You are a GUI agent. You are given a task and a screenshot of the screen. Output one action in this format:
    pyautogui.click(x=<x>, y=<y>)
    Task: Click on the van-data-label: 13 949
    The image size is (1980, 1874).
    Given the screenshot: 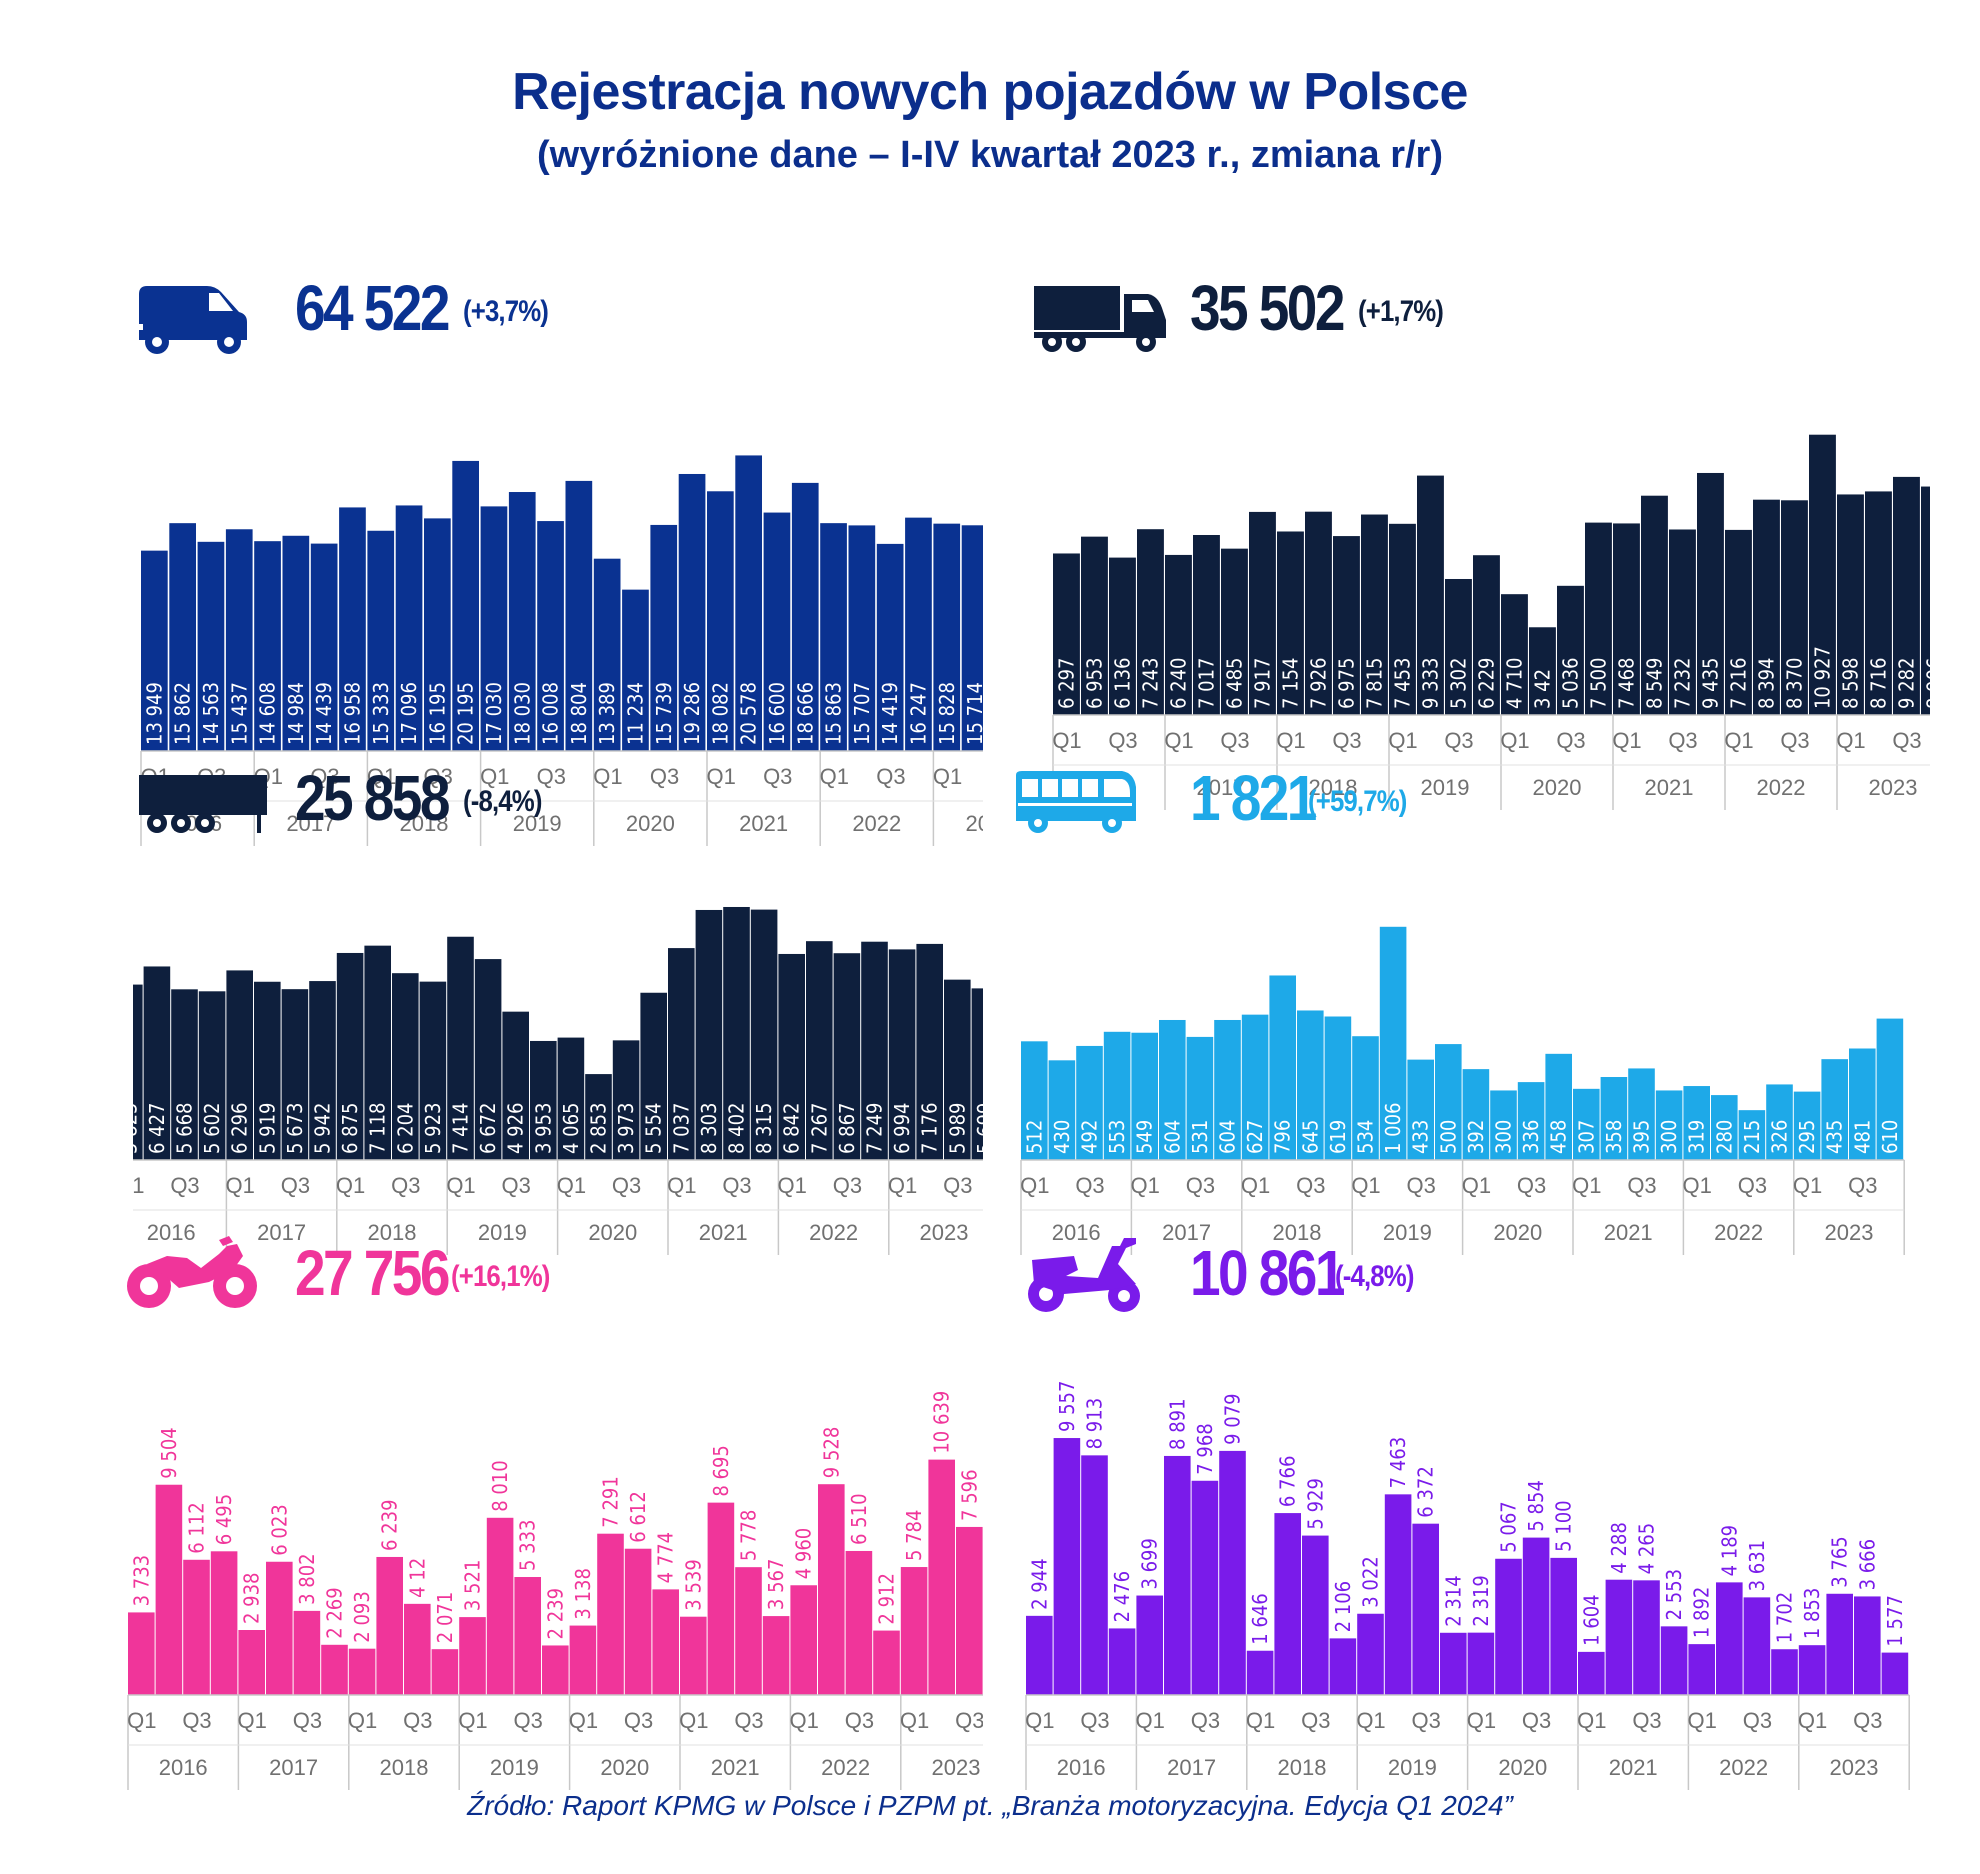 What is the action you would take?
    pyautogui.click(x=154, y=713)
    